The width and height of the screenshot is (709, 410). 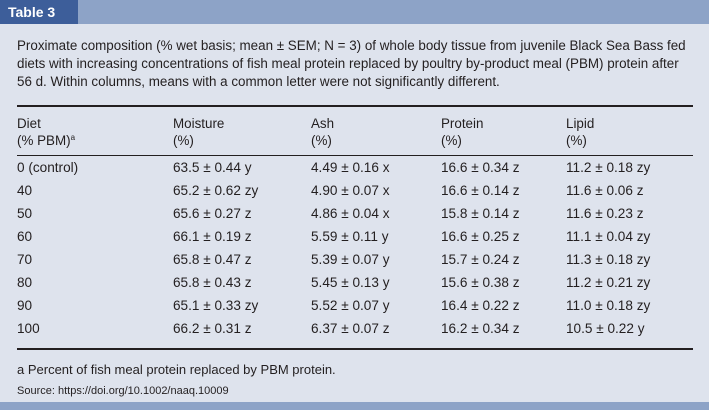 What do you see at coordinates (350, 213) in the screenshot?
I see `cell-ash: 4.86 ± 0.04 x` at bounding box center [350, 213].